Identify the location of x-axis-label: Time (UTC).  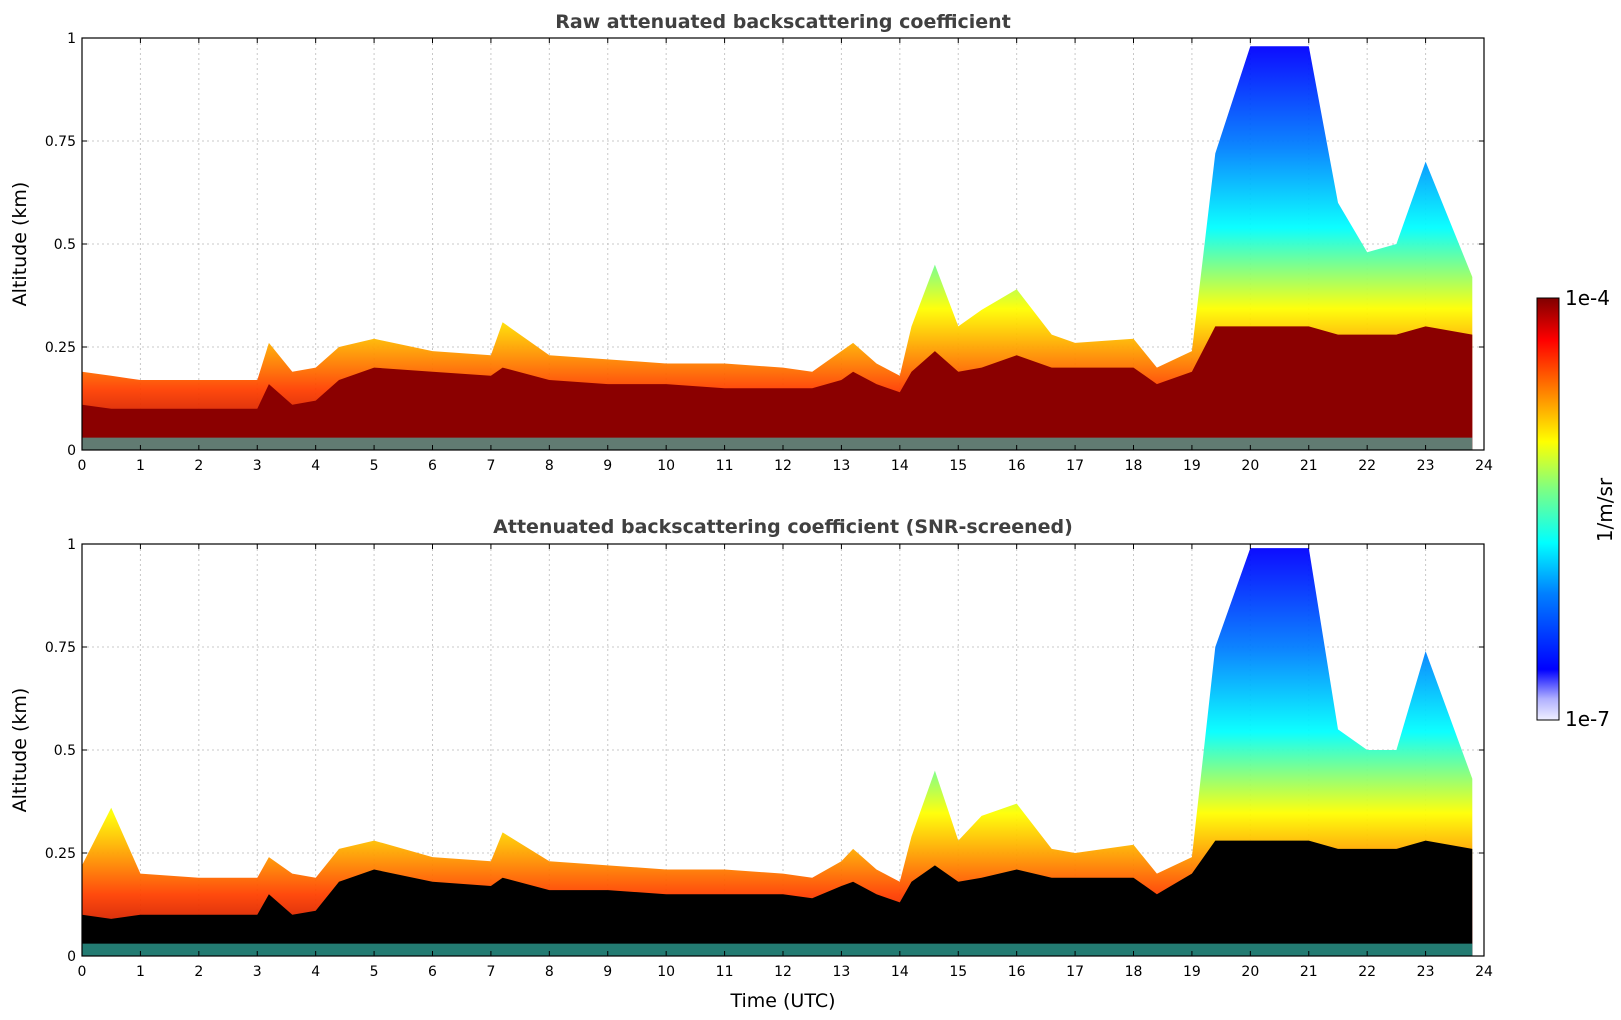
(782, 1001).